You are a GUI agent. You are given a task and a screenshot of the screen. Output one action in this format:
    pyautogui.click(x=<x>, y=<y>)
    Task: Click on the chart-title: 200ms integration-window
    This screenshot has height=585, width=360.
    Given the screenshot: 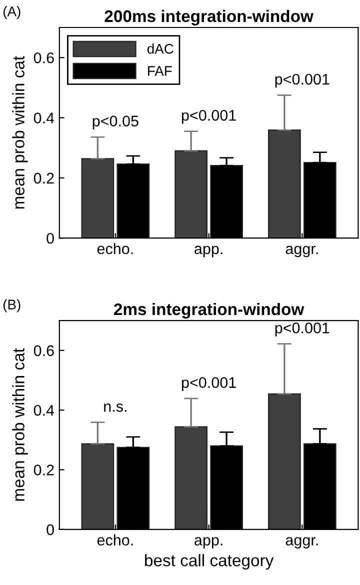 What is the action you would take?
    pyautogui.click(x=209, y=18)
    